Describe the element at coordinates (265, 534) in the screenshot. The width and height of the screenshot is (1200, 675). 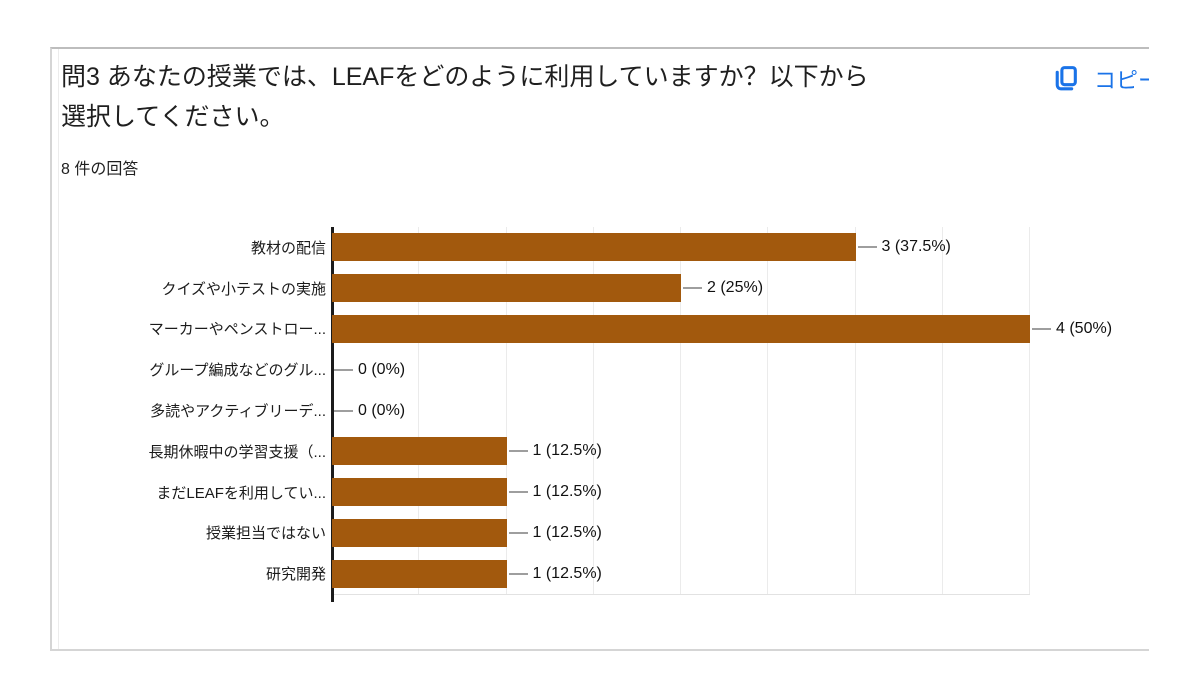
I see `category-label: 授業担当ではない` at that location.